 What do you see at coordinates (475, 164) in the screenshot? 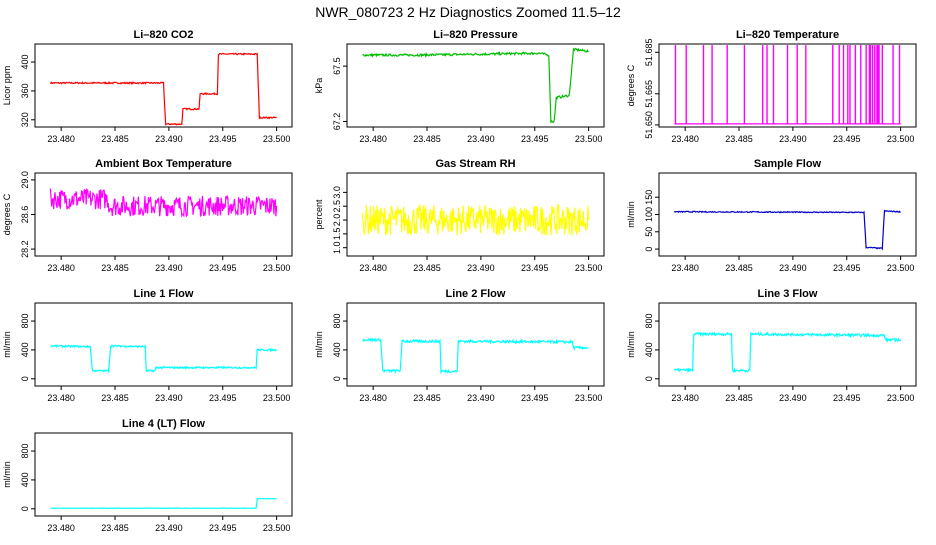
I see `chart-title: Gas Stream RH` at bounding box center [475, 164].